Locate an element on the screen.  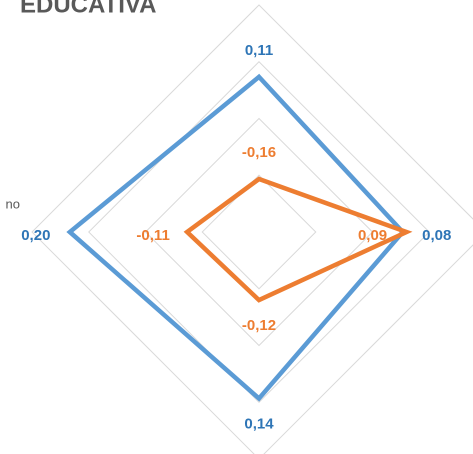
data-label: -0,12 is located at coordinates (259, 325).